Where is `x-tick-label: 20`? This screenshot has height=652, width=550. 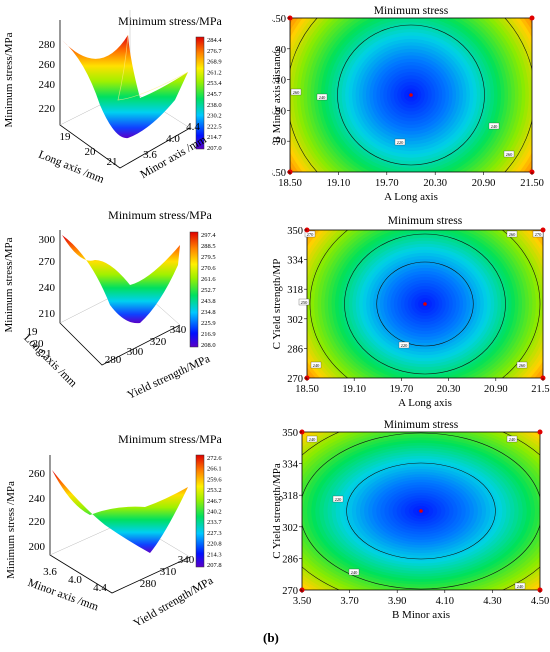
x-tick-label: 20 is located at coordinates (39, 344).